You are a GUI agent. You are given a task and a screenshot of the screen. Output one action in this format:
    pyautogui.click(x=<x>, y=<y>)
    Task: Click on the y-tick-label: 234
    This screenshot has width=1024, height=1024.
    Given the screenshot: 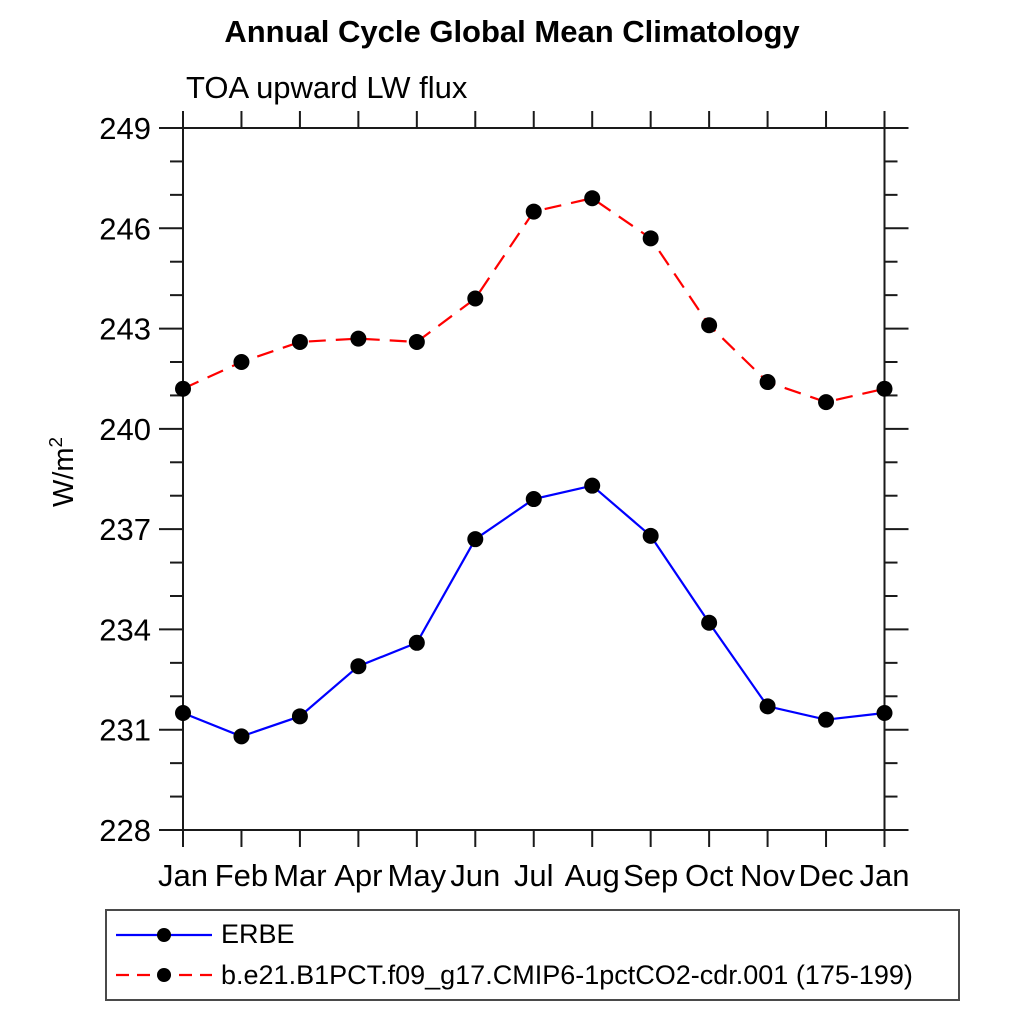 What is the action you would take?
    pyautogui.click(x=125, y=629)
    